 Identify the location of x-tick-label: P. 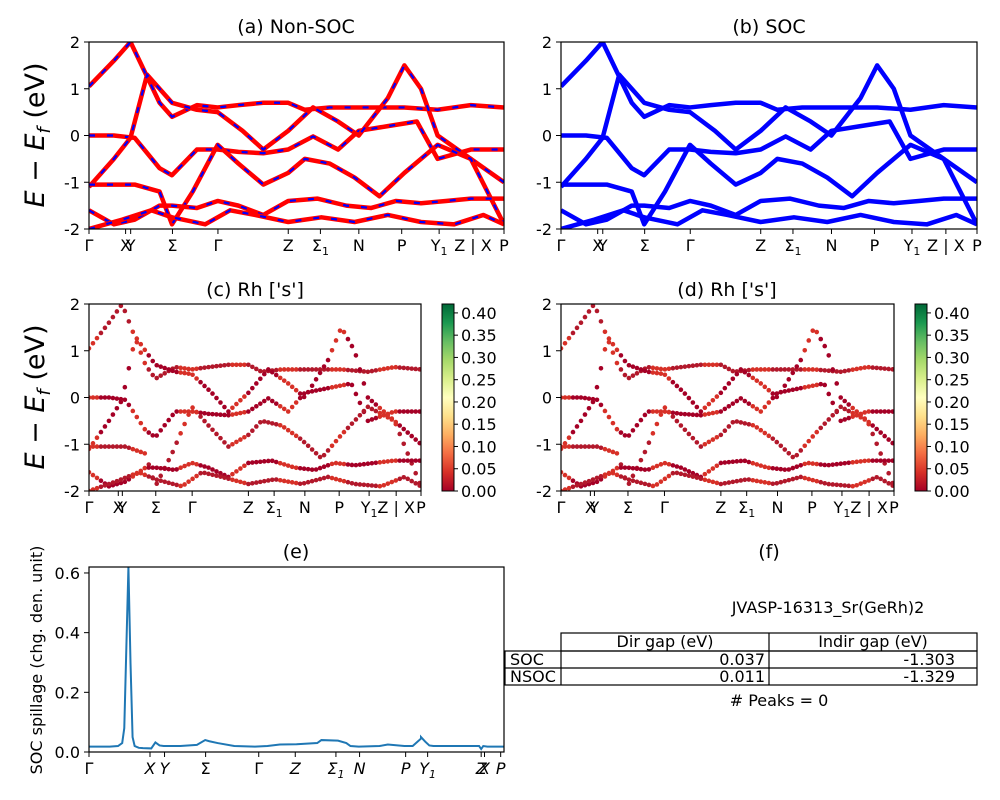
(977, 245).